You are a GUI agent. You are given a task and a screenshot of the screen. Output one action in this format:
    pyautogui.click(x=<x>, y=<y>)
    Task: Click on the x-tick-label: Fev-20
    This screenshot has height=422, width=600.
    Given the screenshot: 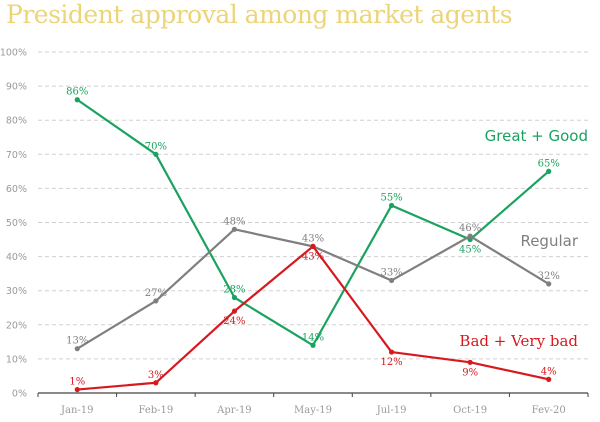 What is the action you would take?
    pyautogui.click(x=549, y=410)
    